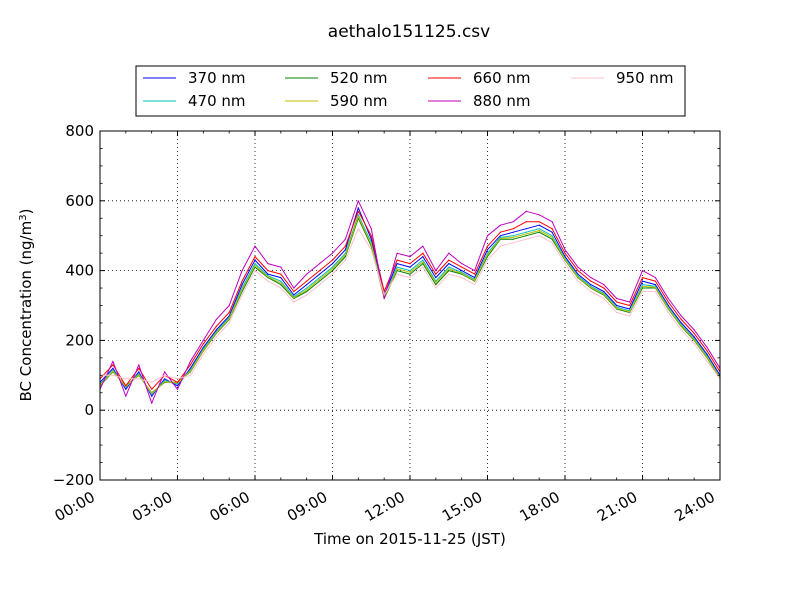  What do you see at coordinates (79, 131) in the screenshot?
I see `y-tick-label: 800` at bounding box center [79, 131].